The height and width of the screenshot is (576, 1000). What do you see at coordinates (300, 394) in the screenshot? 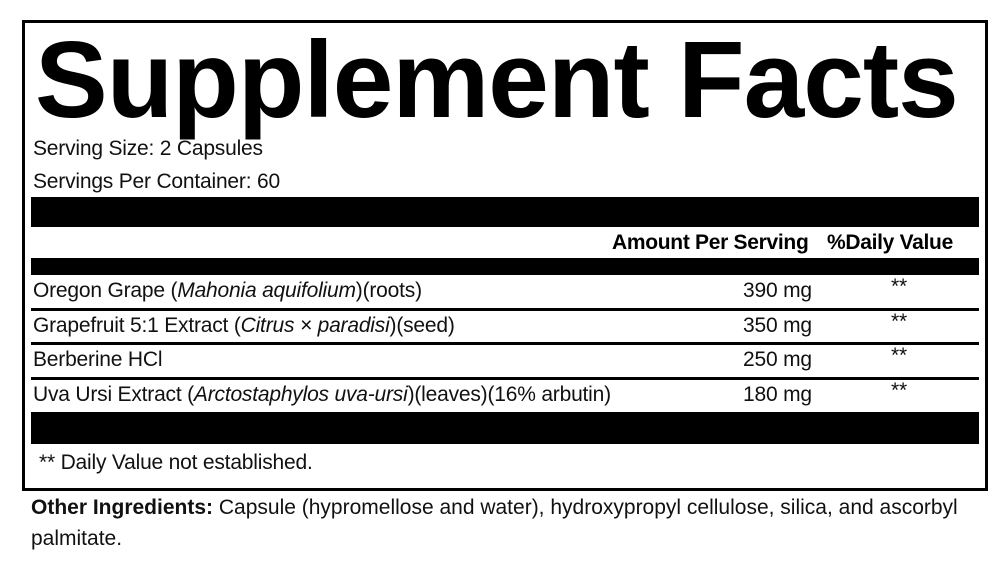
I see `ingredient-latin: Arctostaphylos uva-ursi` at bounding box center [300, 394].